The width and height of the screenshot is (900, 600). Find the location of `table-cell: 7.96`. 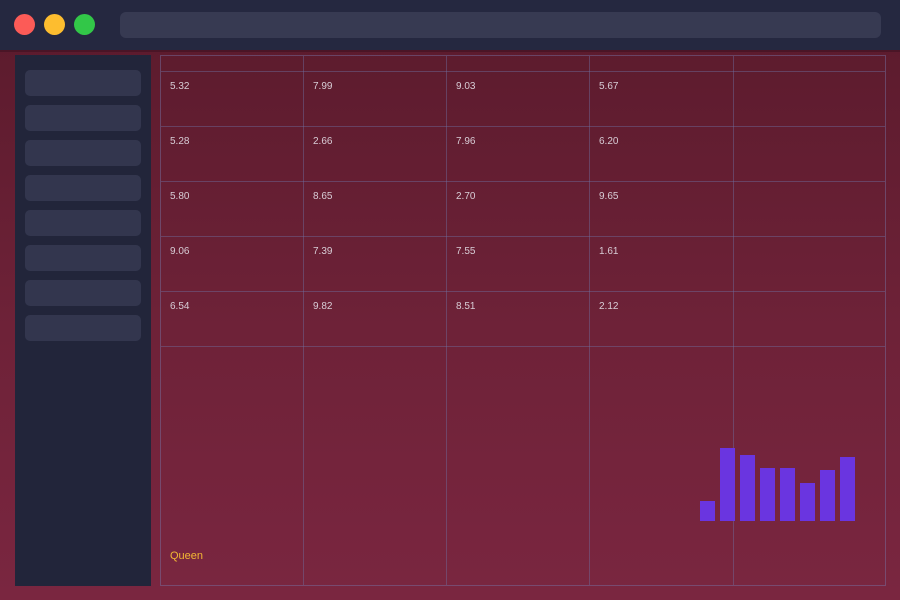

table-cell: 7.96 is located at coordinates (466, 141).